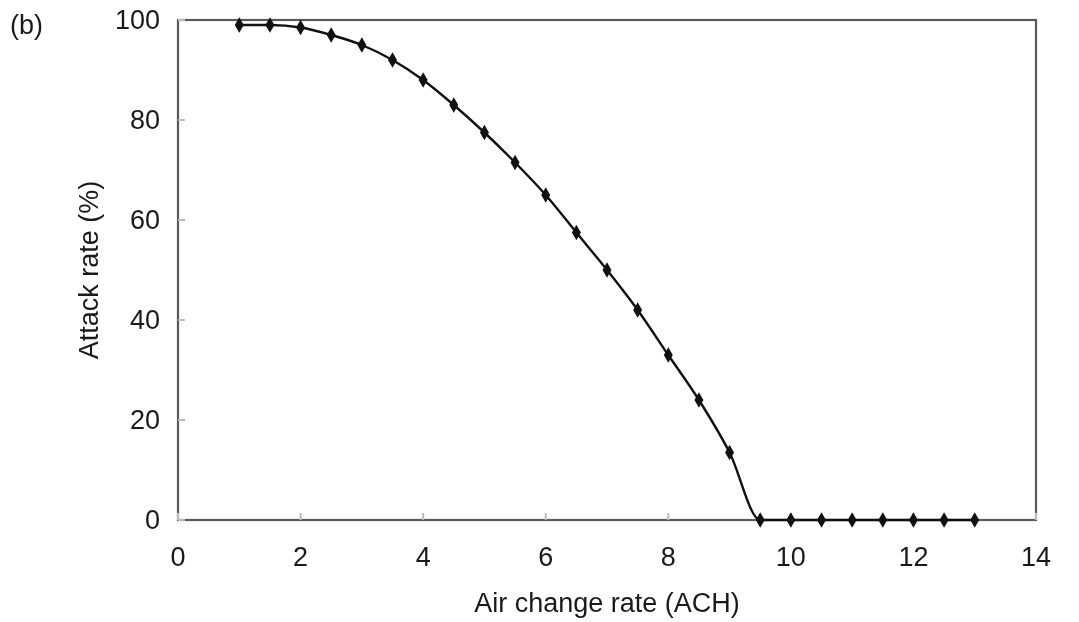  Describe the element at coordinates (913, 557) in the screenshot. I see `x-tick-label: 12` at that location.